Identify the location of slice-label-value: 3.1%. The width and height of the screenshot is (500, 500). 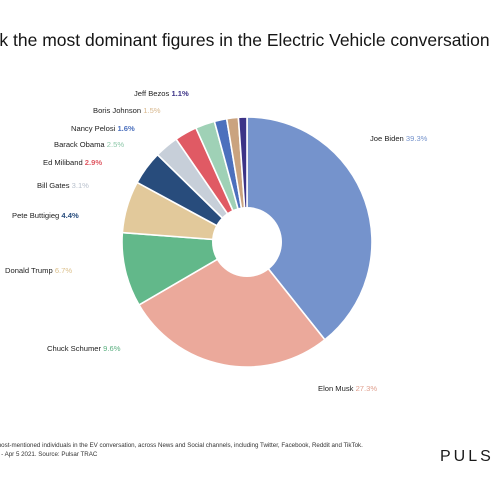
(81, 185).